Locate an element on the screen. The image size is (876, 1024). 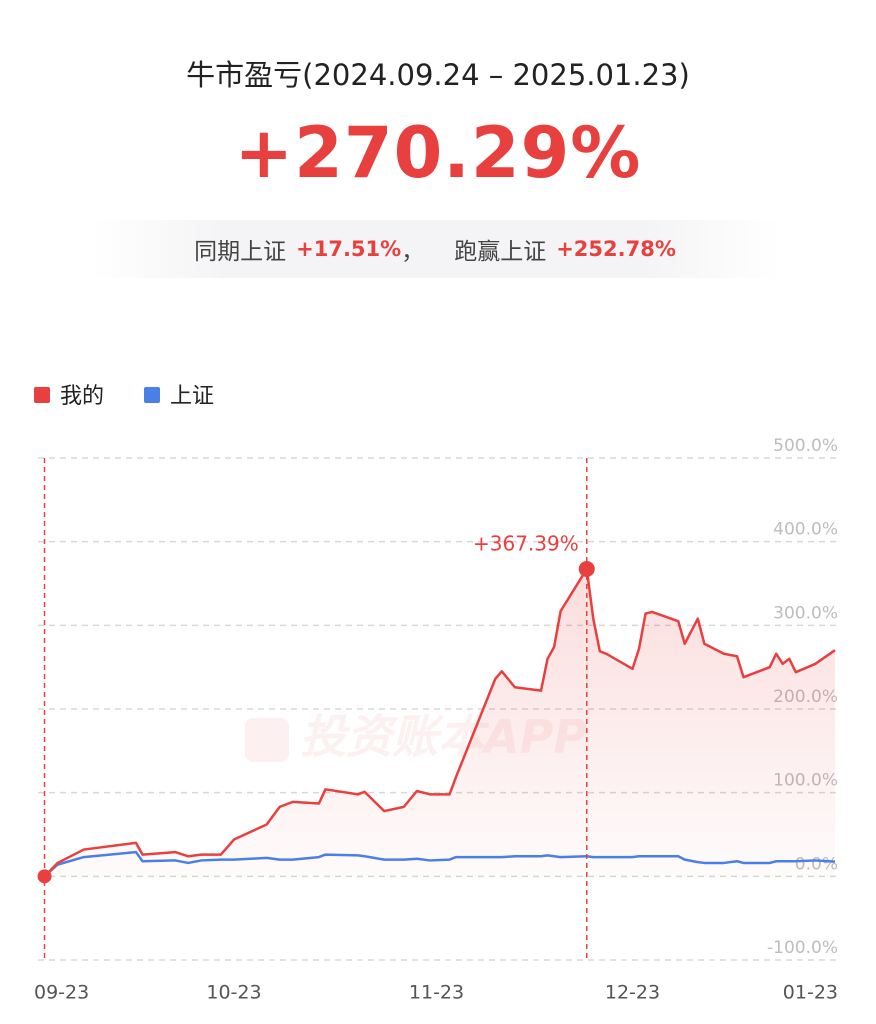
x-tick-label: 12-23 is located at coordinates (632, 993).